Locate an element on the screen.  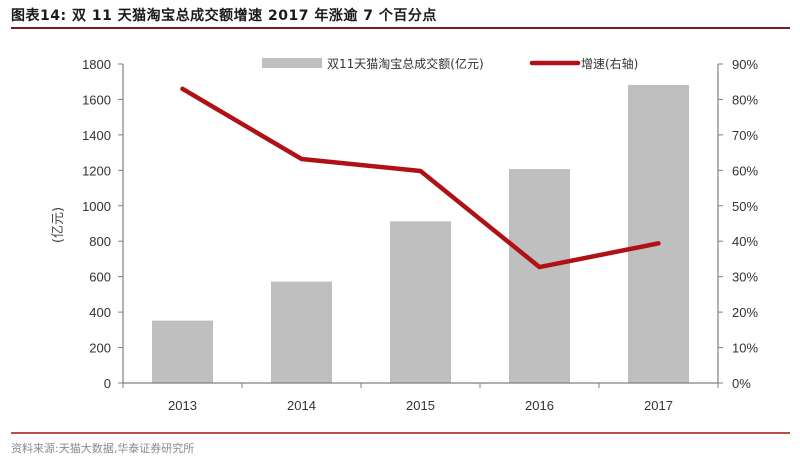
right-tick-label: 90% is located at coordinates (745, 64).